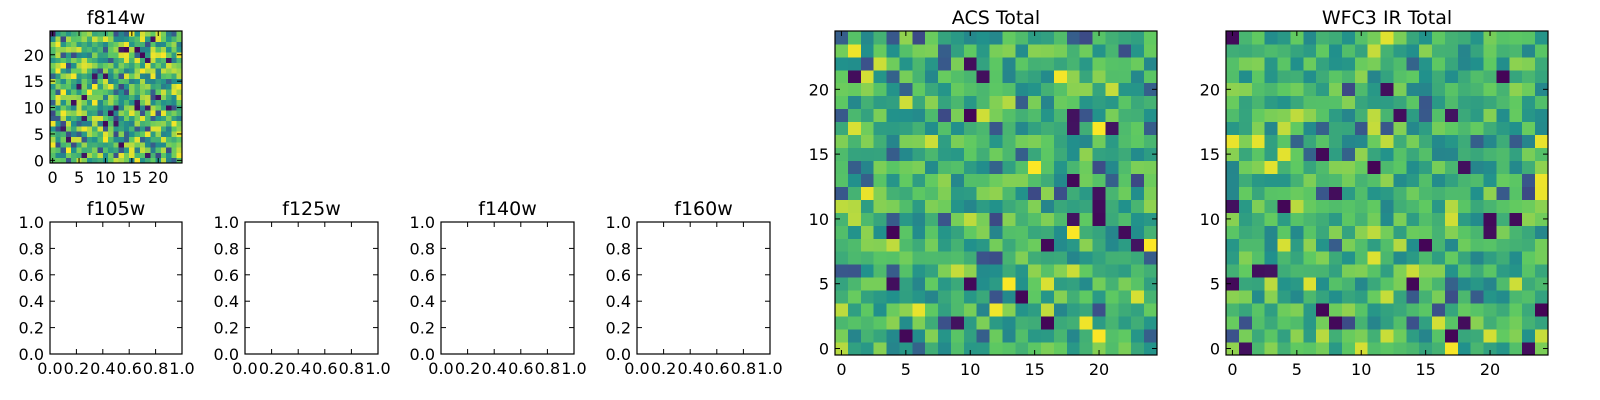 The width and height of the screenshot is (1600, 400). I want to click on y-tick-label: 0, so click(39, 160).